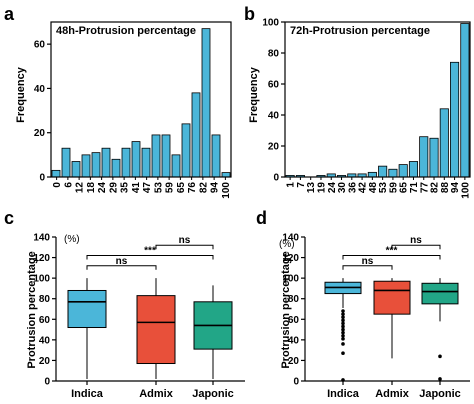 This screenshot has width=474, height=404. Describe the element at coordinates (360, 31) in the screenshot. I see `panel-b-title: 72h-Protrusion percentage` at that location.